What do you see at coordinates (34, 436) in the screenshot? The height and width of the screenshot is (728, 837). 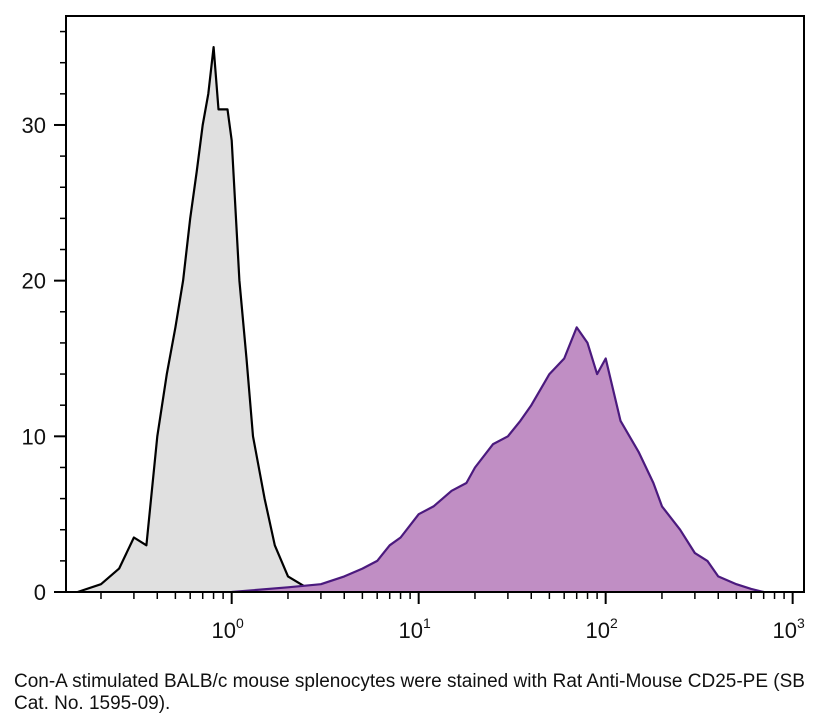 I see `y-tick-label: 10` at bounding box center [34, 436].